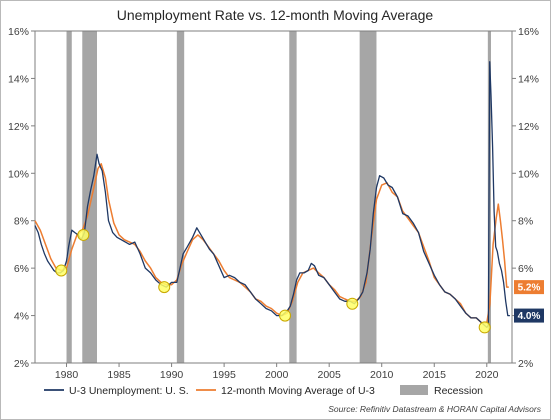  Describe the element at coordinates (414, 390) in the screenshot. I see `legend-swatch-recession` at that location.